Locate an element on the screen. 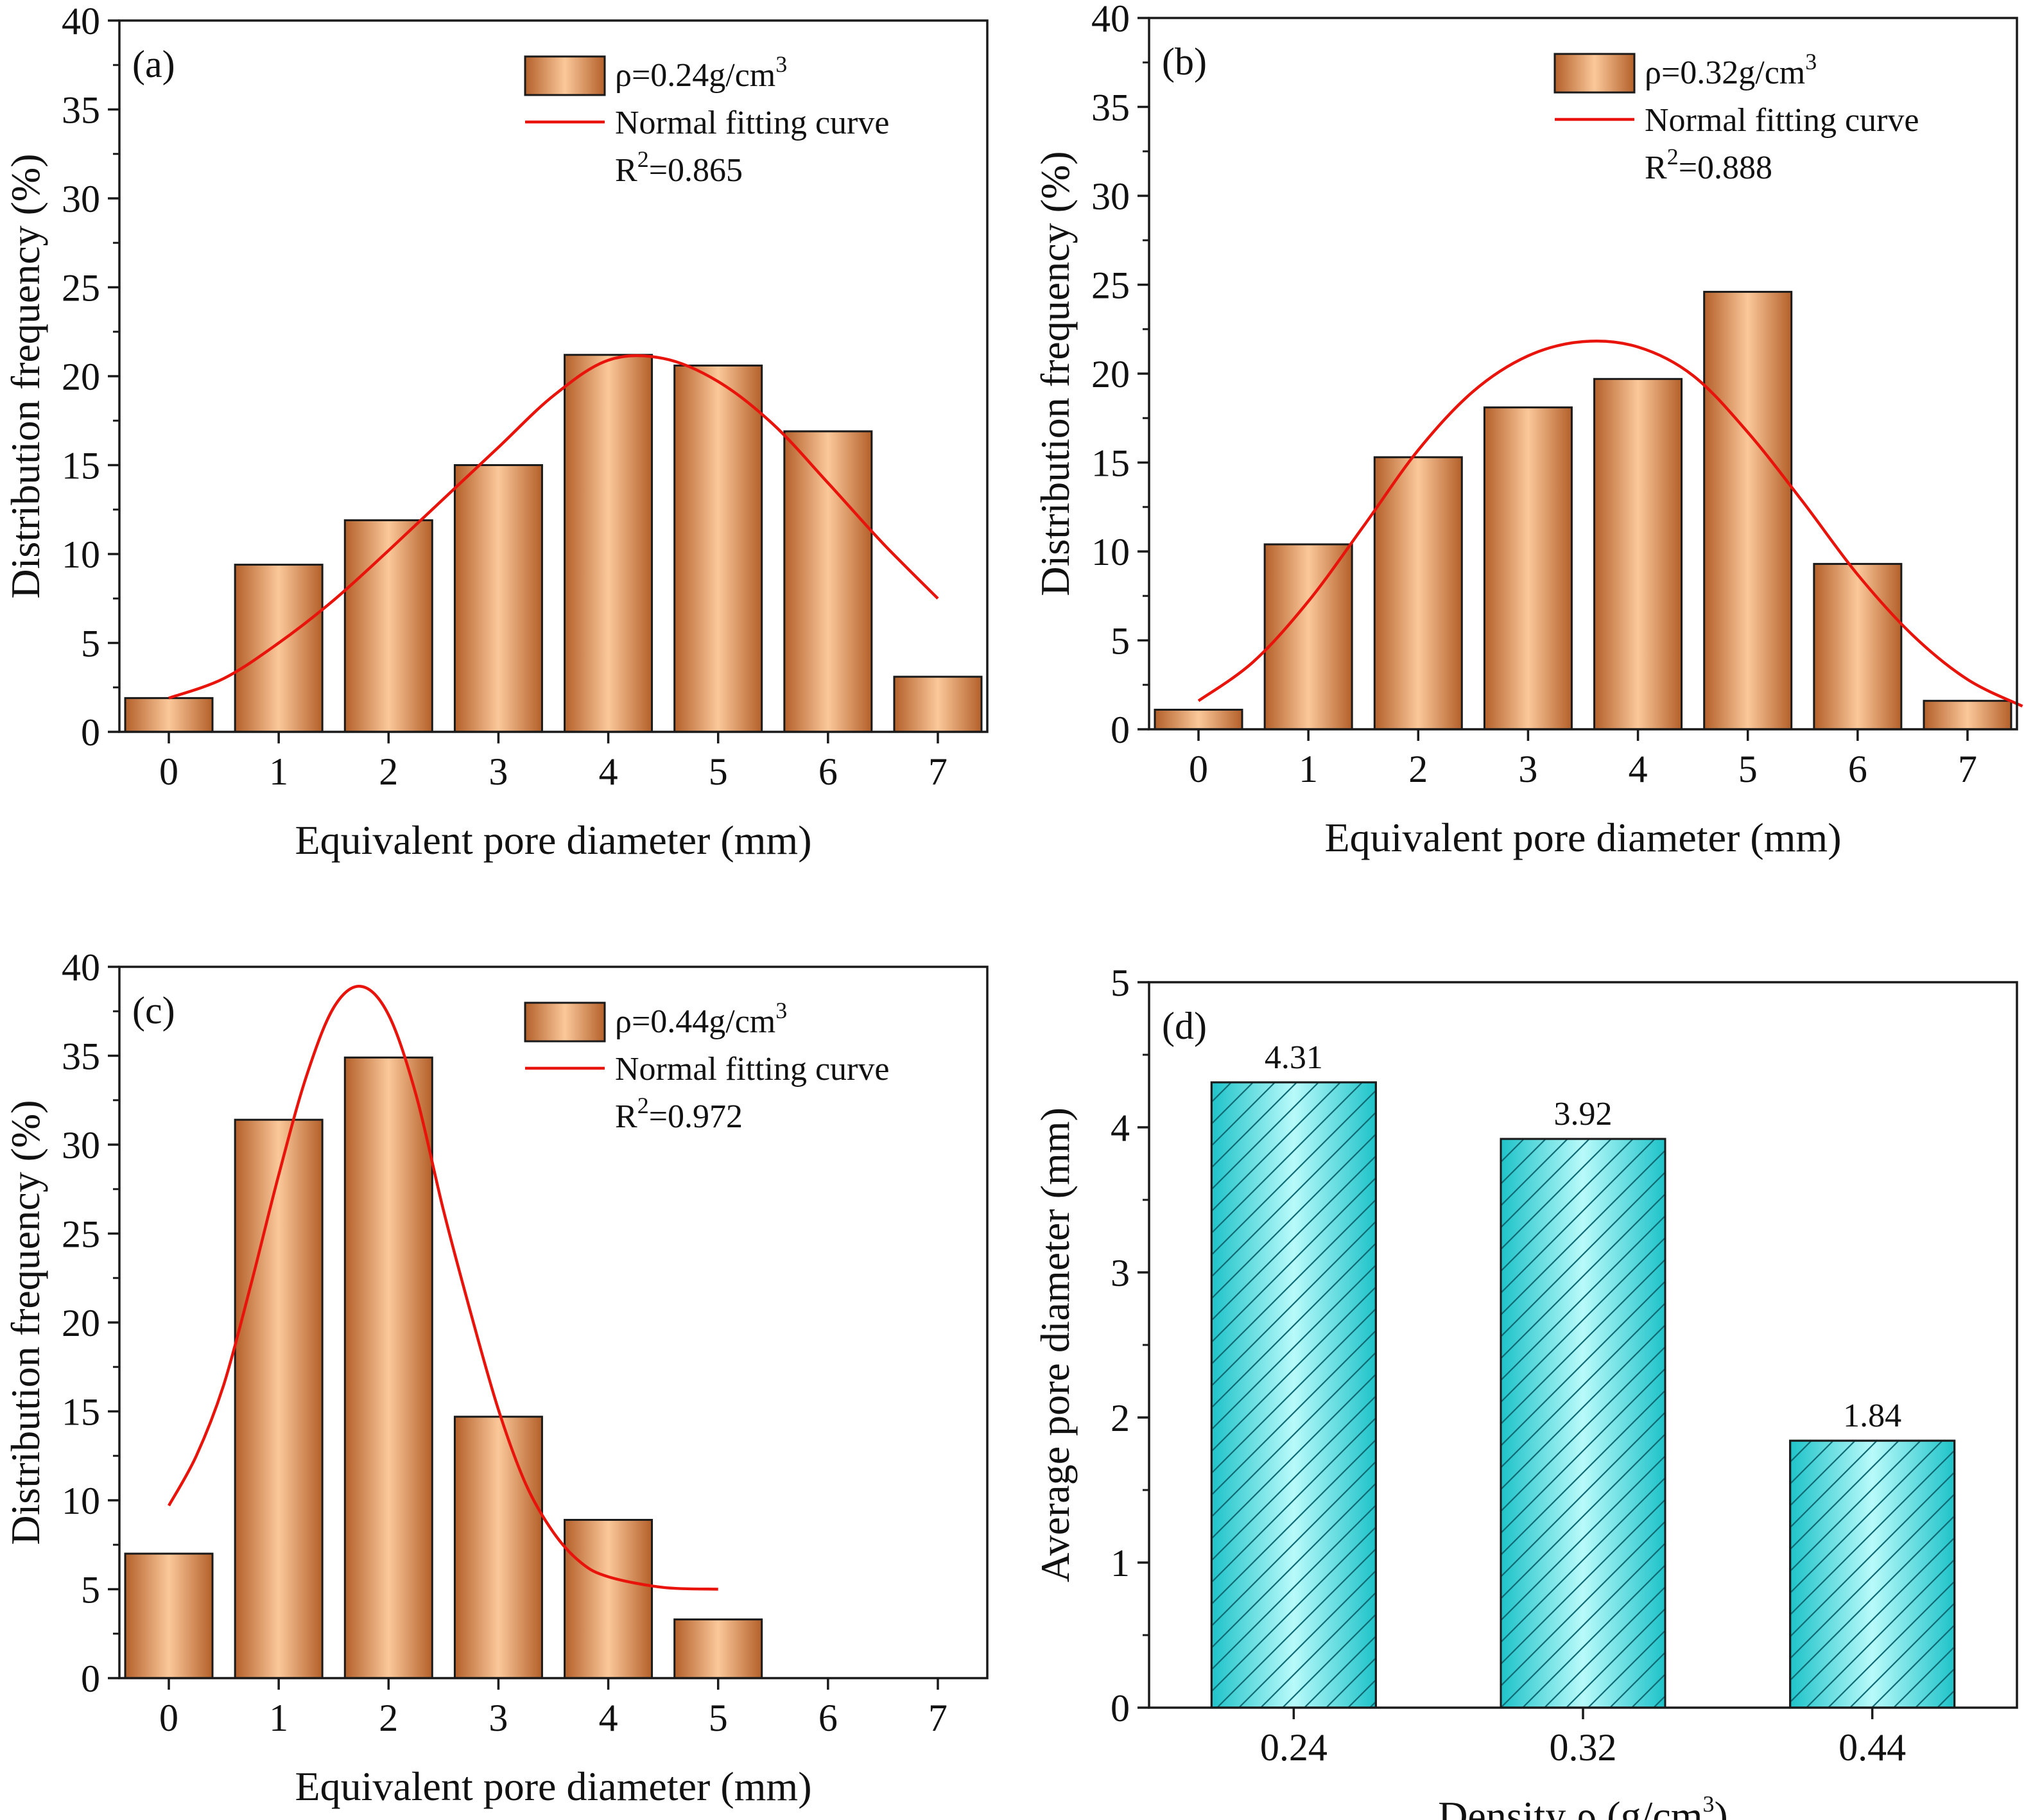 This screenshot has width=2033, height=1820. data-label: 3.92 is located at coordinates (1583, 1114).